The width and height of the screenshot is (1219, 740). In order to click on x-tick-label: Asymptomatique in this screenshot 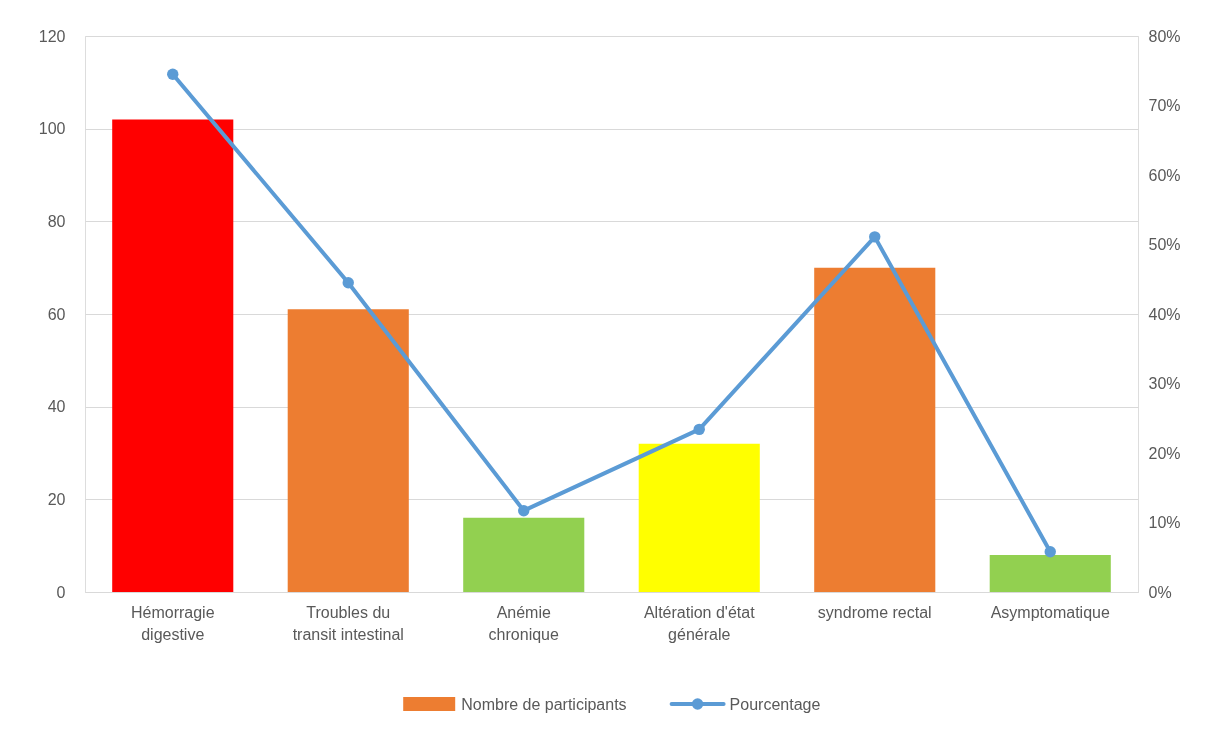, I will do `click(1050, 612)`.